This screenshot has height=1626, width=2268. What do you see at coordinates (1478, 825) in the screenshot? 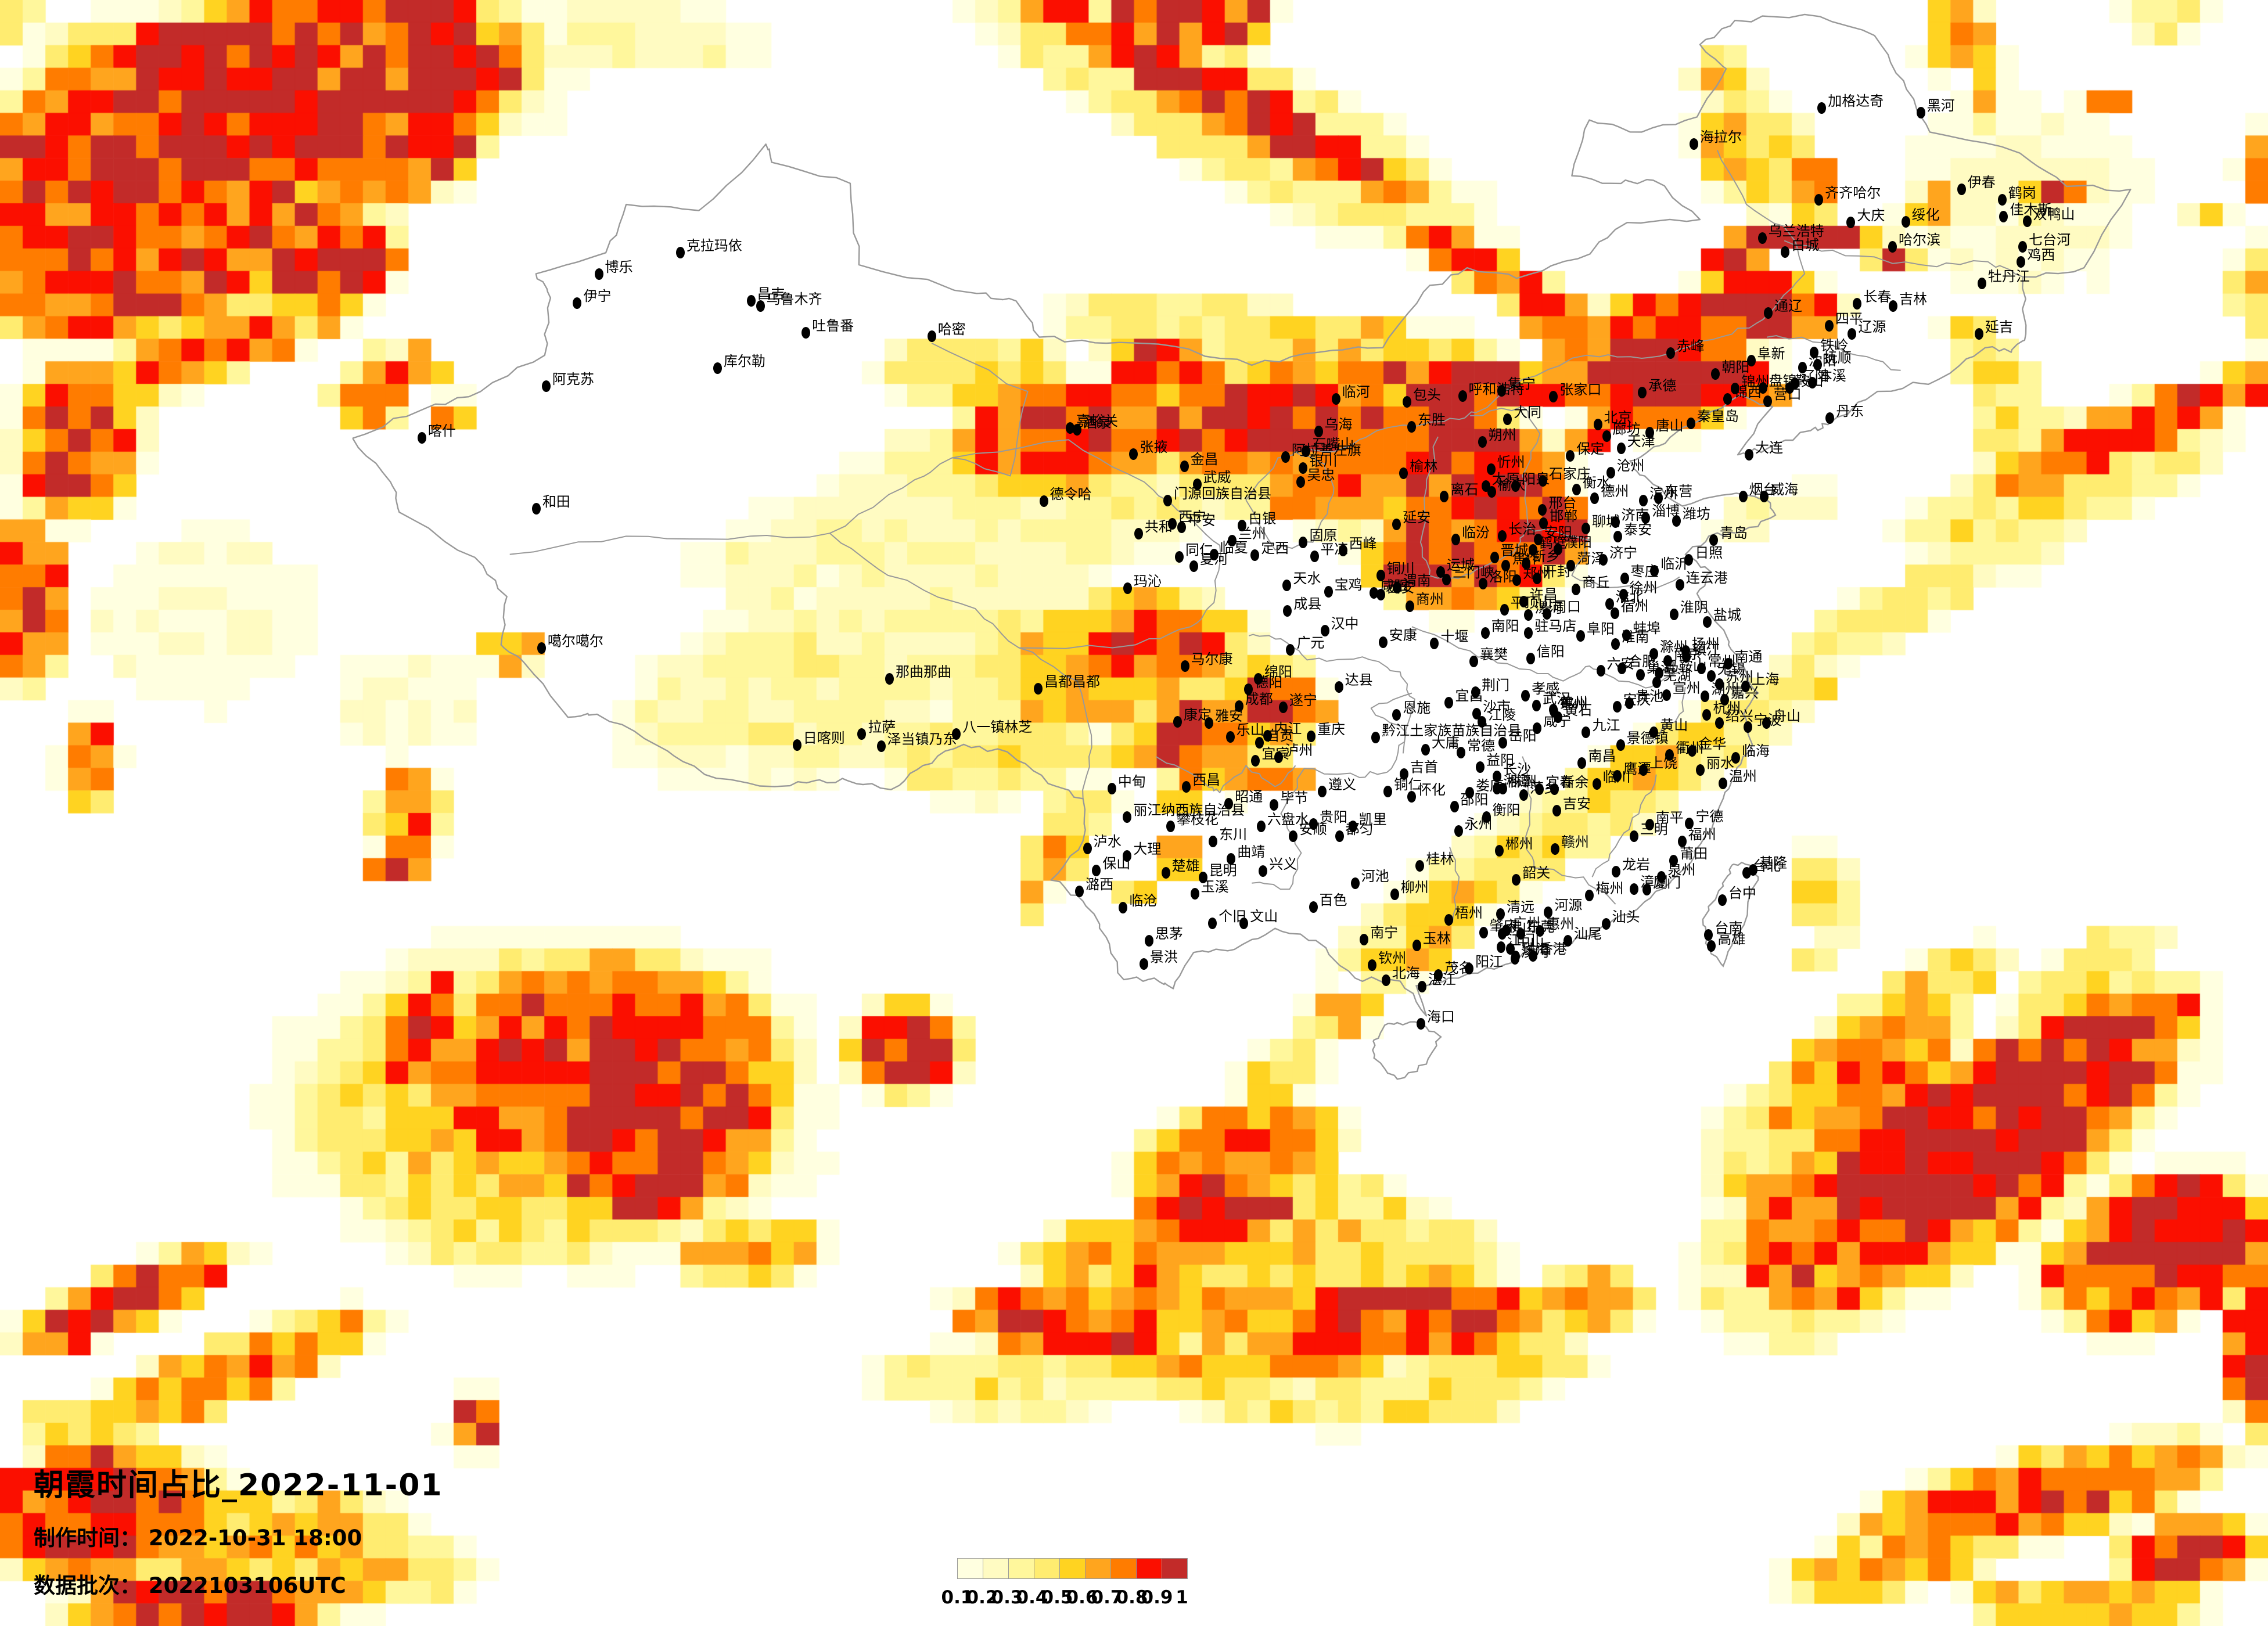
I see `city-label: 永州` at bounding box center [1478, 825].